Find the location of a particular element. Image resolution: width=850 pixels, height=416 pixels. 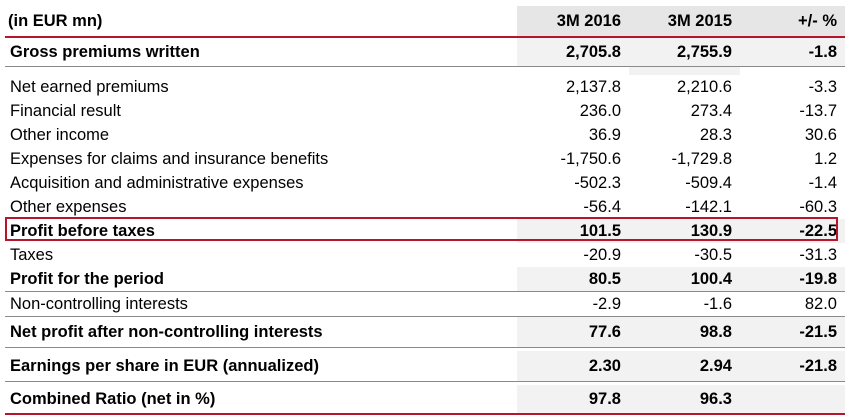

value-3m-2015: 2,210.6 is located at coordinates (704, 86).